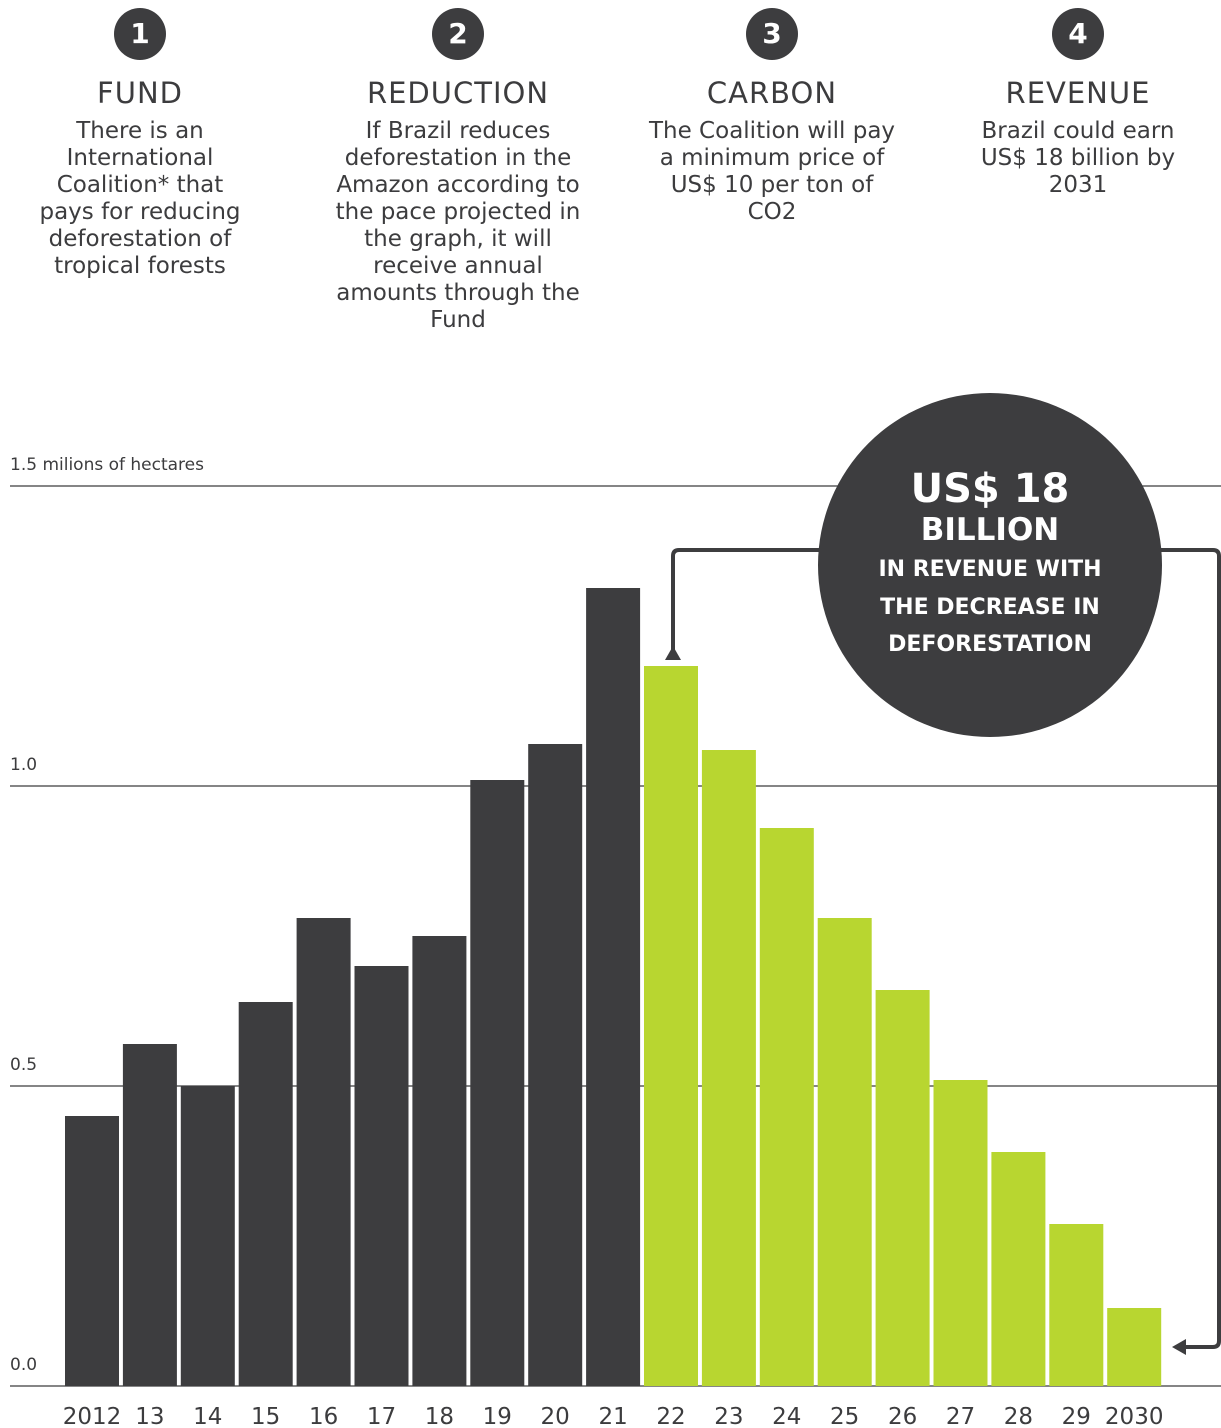  What do you see at coordinates (728, 1416) in the screenshot?
I see `x-tick-label: 23` at bounding box center [728, 1416].